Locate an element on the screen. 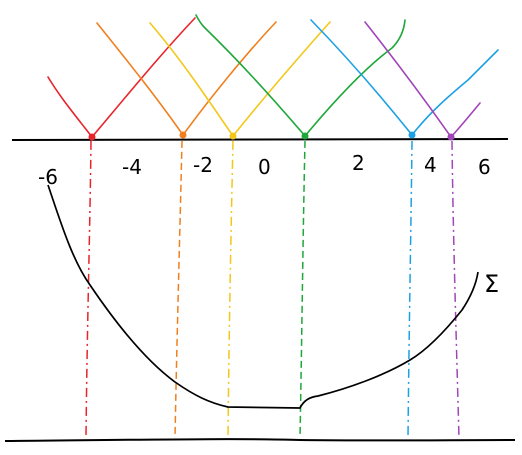 The width and height of the screenshot is (522, 455). cone-left-yellow is located at coordinates (191, 79).